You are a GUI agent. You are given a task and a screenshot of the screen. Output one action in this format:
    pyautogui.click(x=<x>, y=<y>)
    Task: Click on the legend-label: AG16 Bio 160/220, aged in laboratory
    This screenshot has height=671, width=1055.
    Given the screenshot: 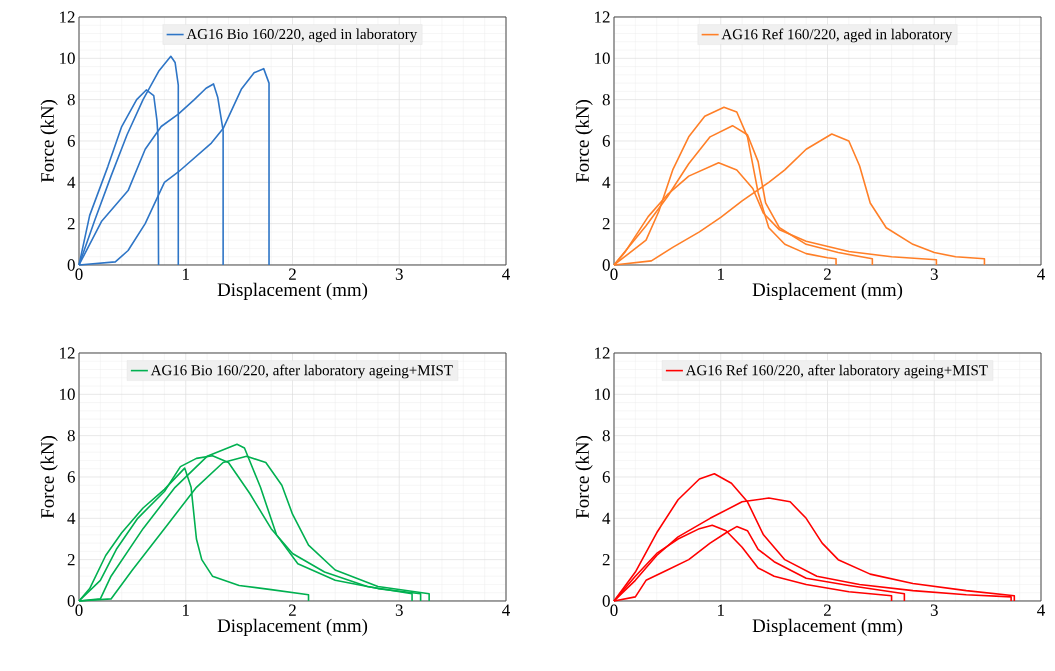 What is the action you would take?
    pyautogui.click(x=302, y=35)
    